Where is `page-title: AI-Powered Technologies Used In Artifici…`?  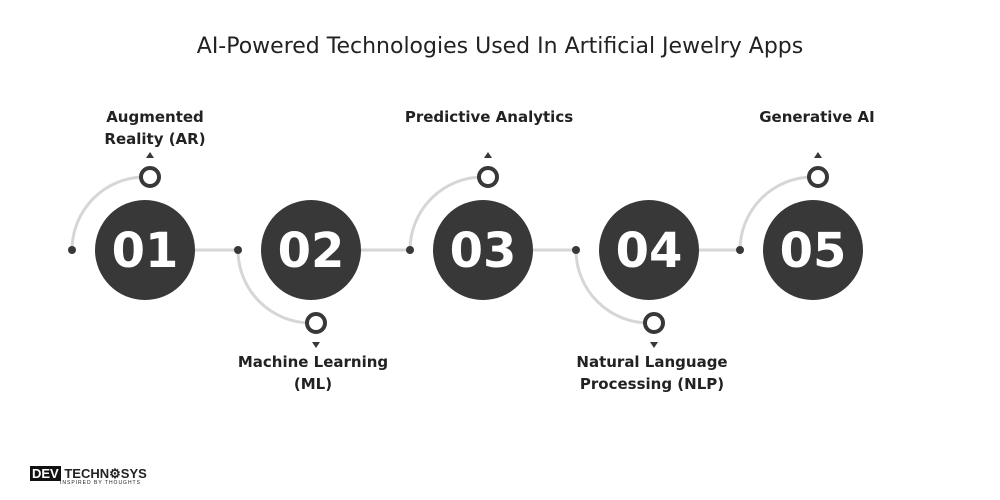 page-title: AI-Powered Technologies Used In Artifici… is located at coordinates (500, 46).